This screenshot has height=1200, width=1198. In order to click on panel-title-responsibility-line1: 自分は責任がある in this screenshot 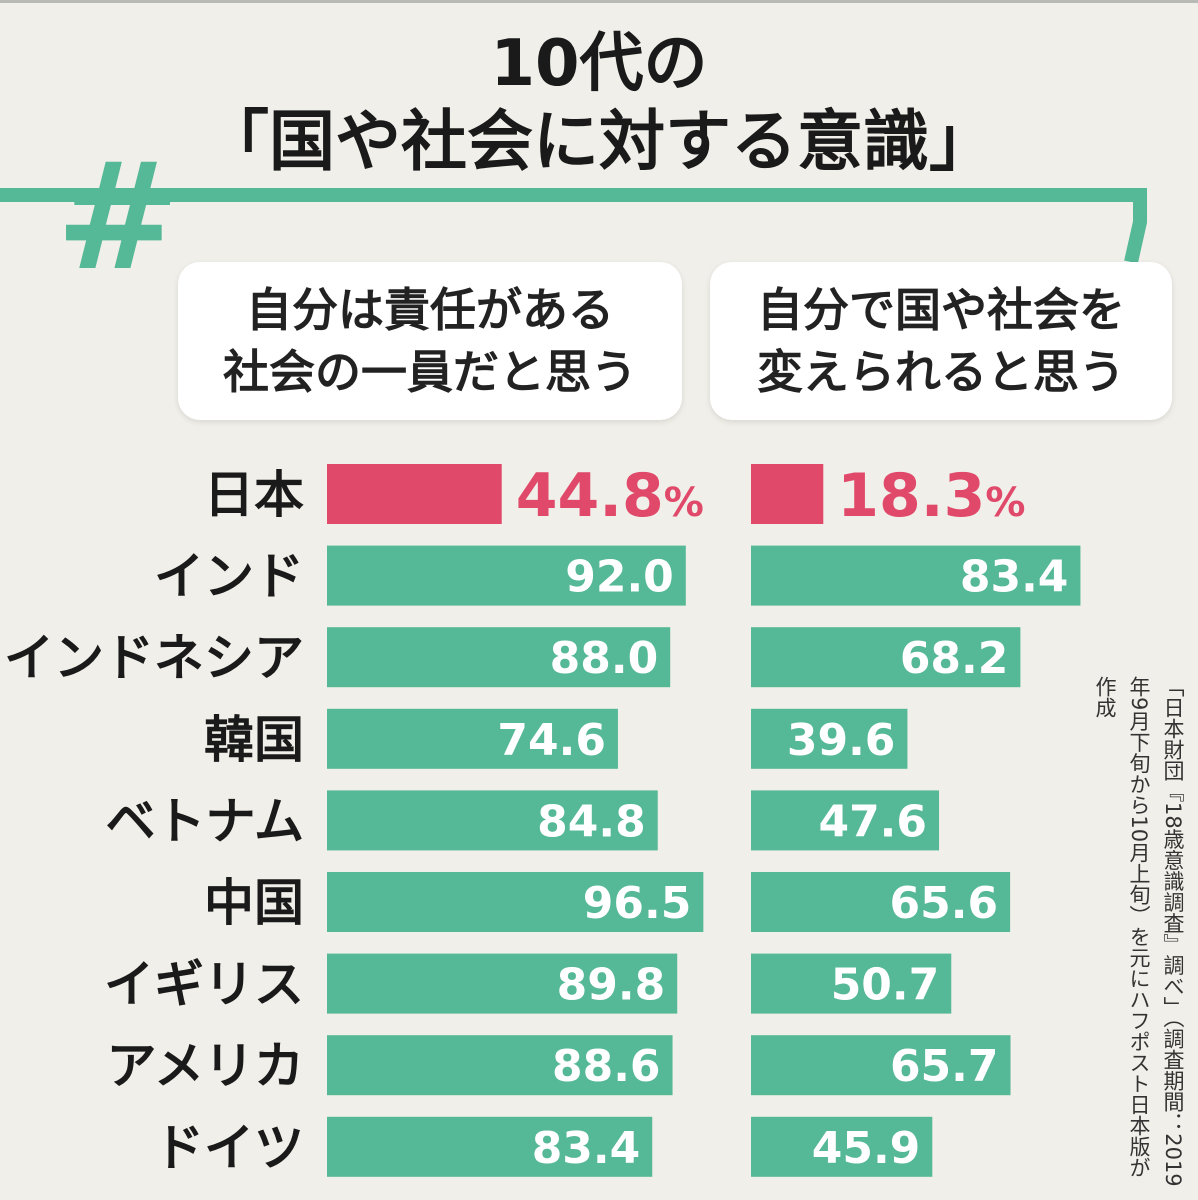, I will do `click(430, 310)`.